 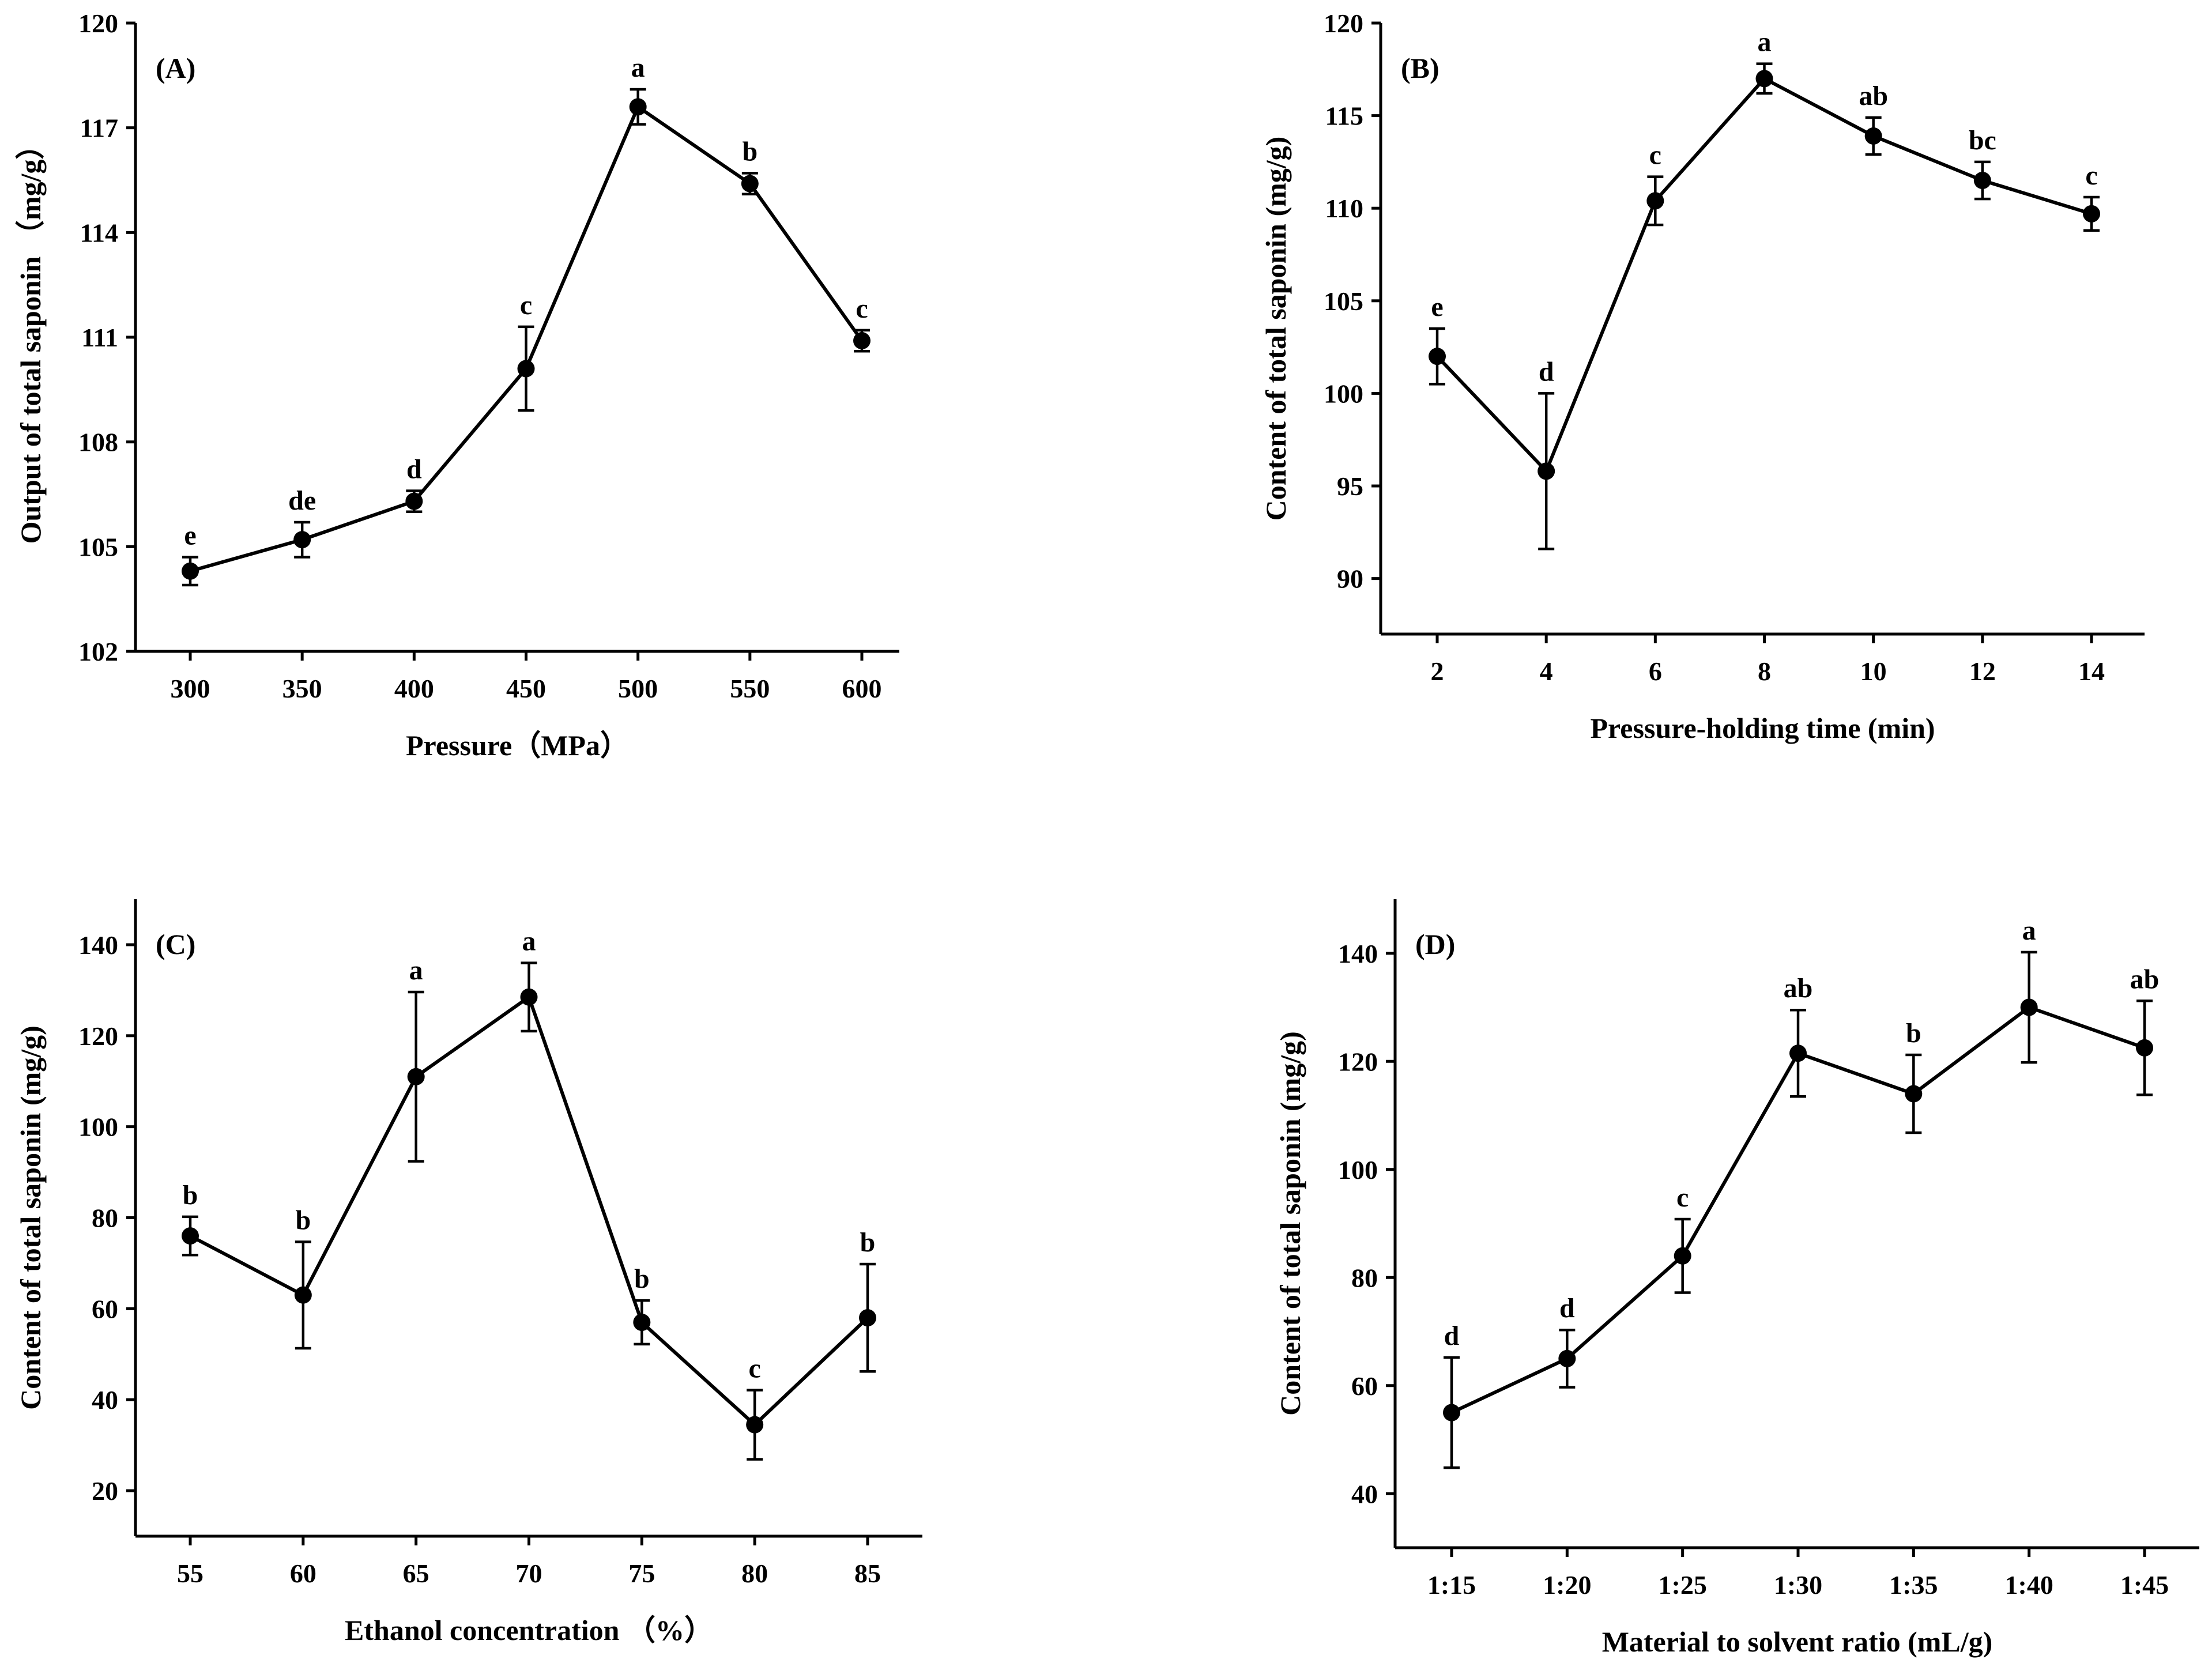 What do you see at coordinates (416, 1573) in the screenshot?
I see `x-tick-label: 65` at bounding box center [416, 1573].